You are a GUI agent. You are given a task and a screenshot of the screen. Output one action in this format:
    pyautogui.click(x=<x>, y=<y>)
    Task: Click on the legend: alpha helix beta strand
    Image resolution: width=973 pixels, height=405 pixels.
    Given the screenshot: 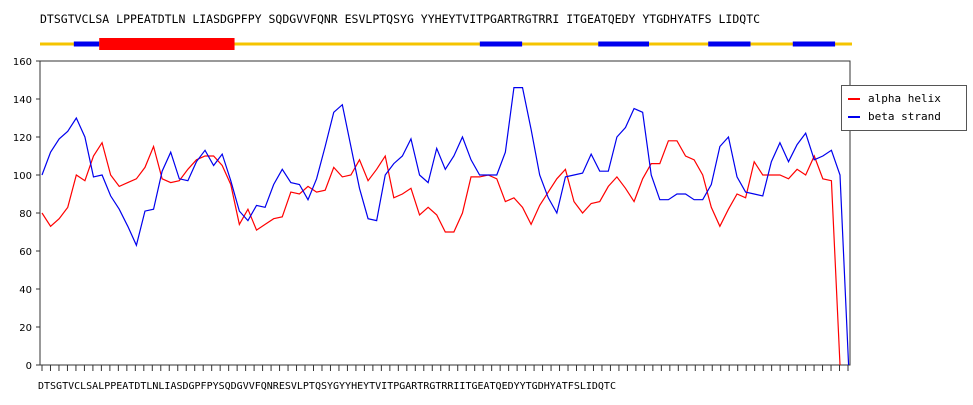 What is the action you would take?
    pyautogui.click(x=904, y=108)
    